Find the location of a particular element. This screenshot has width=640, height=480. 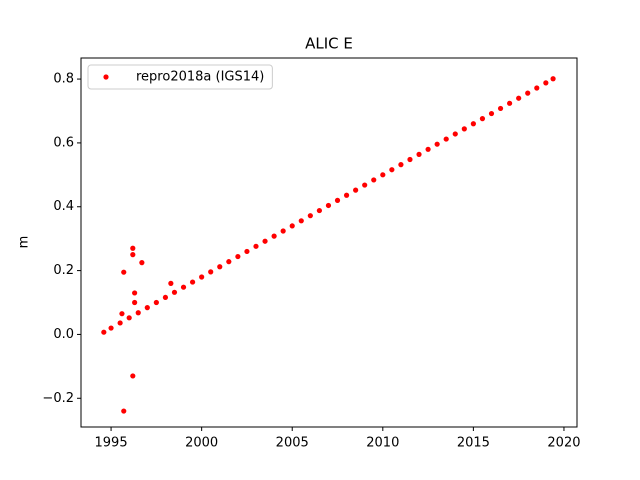

x-tick-label: 2020 is located at coordinates (563, 443).